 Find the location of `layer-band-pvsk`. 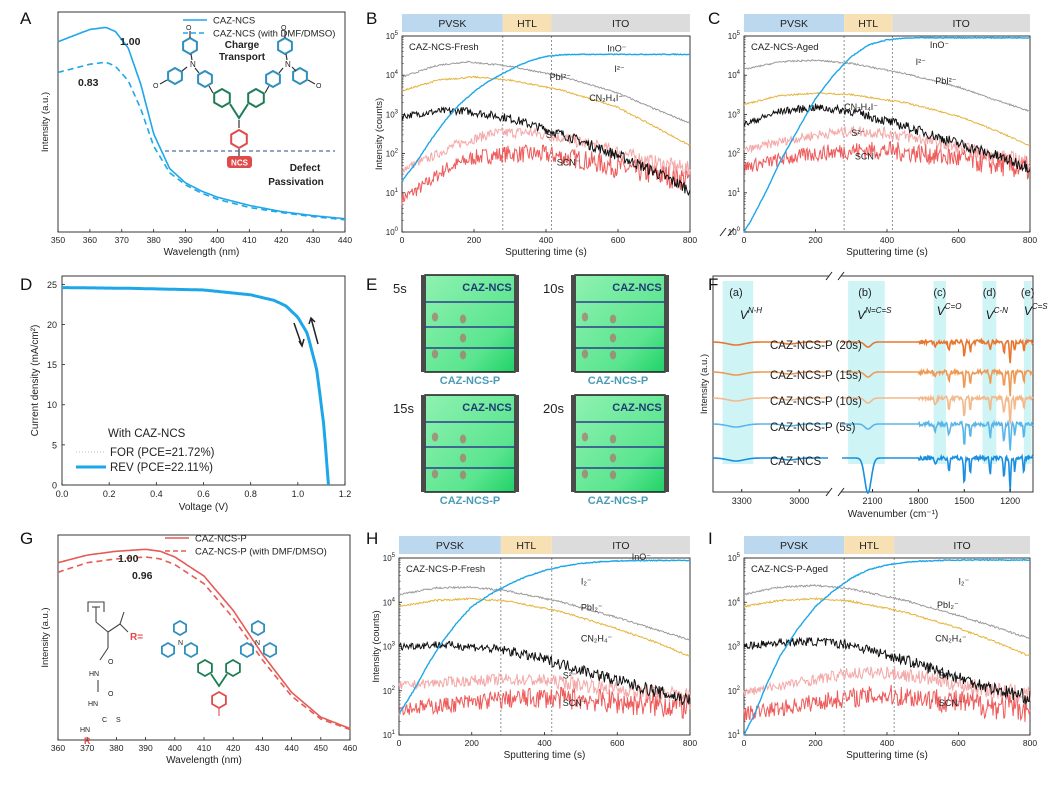

layer-band-pvsk is located at coordinates (794, 23).